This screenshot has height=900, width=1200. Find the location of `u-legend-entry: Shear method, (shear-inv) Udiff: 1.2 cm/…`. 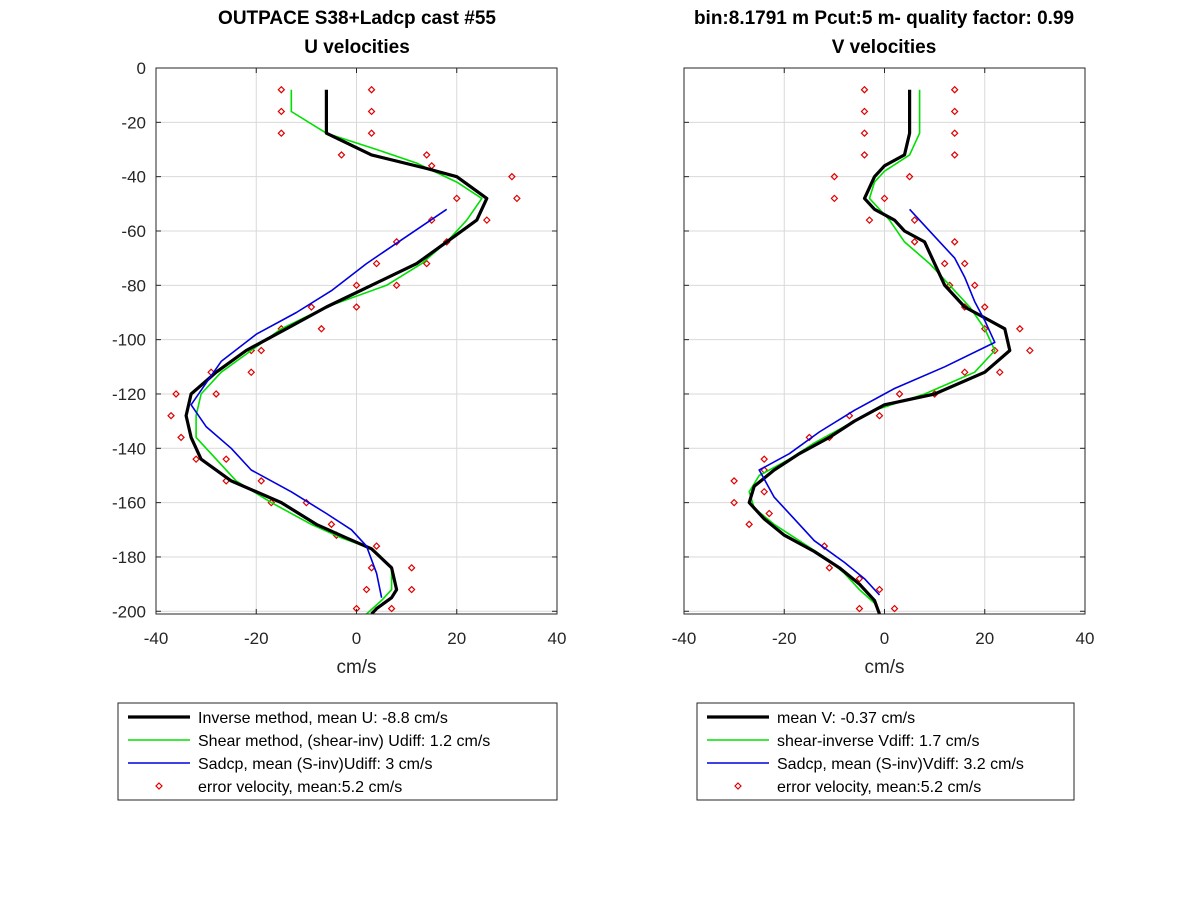

u-legend-entry: Shear method, (shear-inv) Udiff: 1.2 cm/… is located at coordinates (344, 741).